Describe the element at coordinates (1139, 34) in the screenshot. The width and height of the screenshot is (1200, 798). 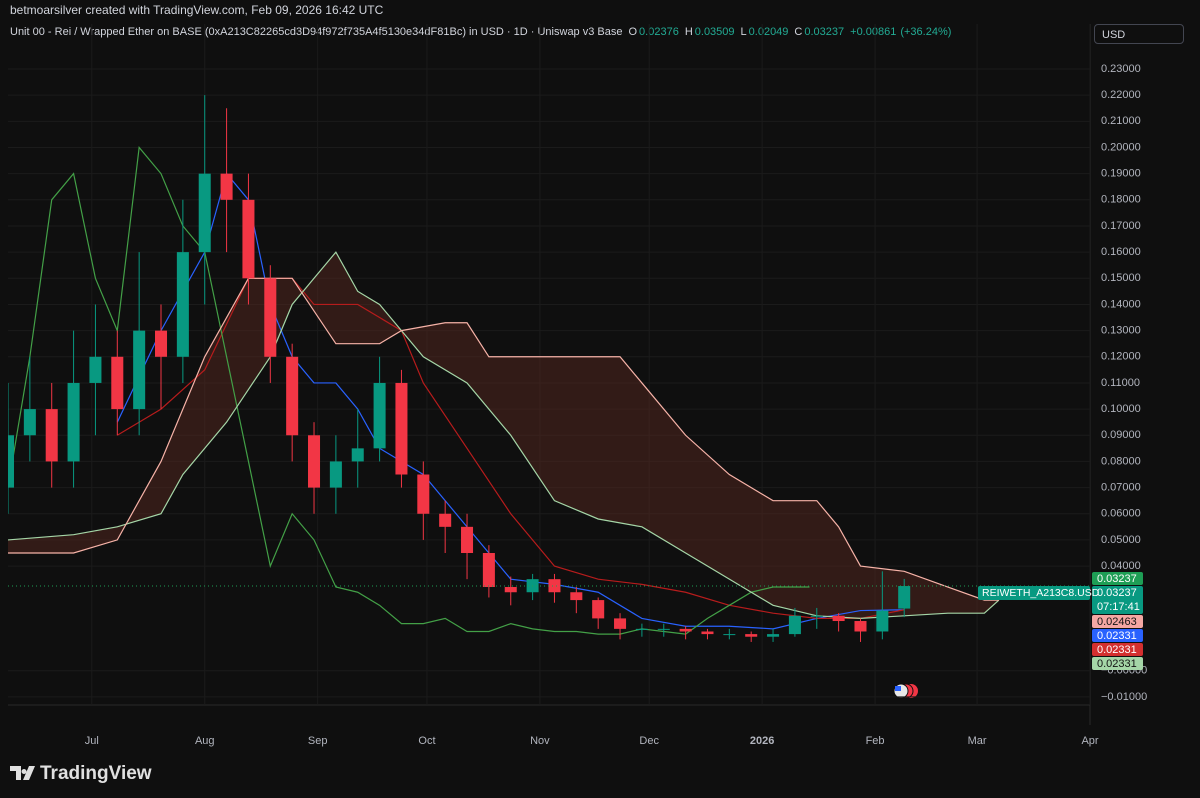
I see `currency-button: USD` at that location.